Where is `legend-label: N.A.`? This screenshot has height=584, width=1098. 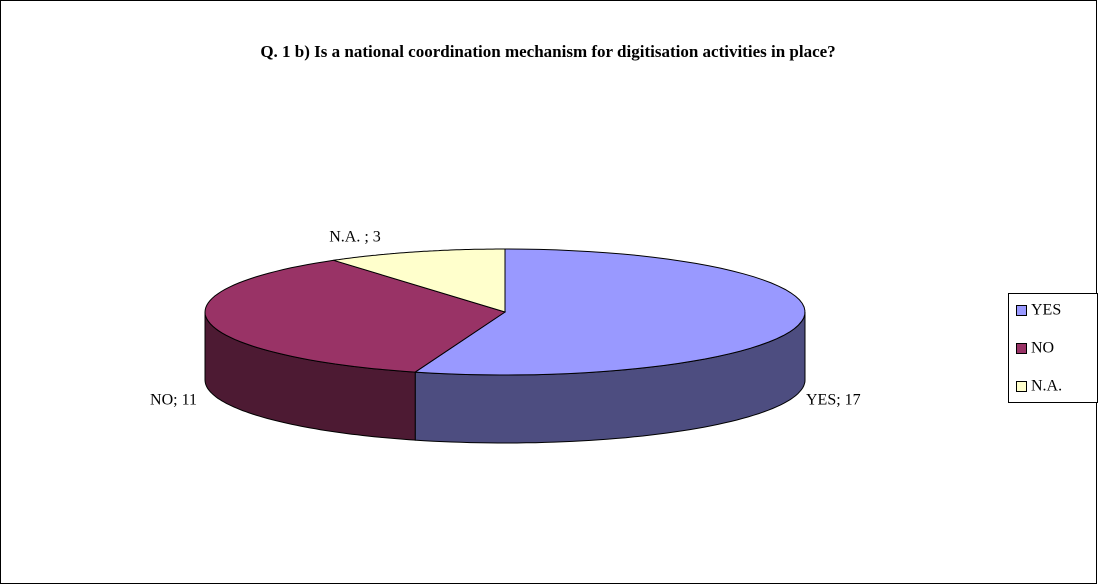 legend-label: N.A. is located at coordinates (1046, 386).